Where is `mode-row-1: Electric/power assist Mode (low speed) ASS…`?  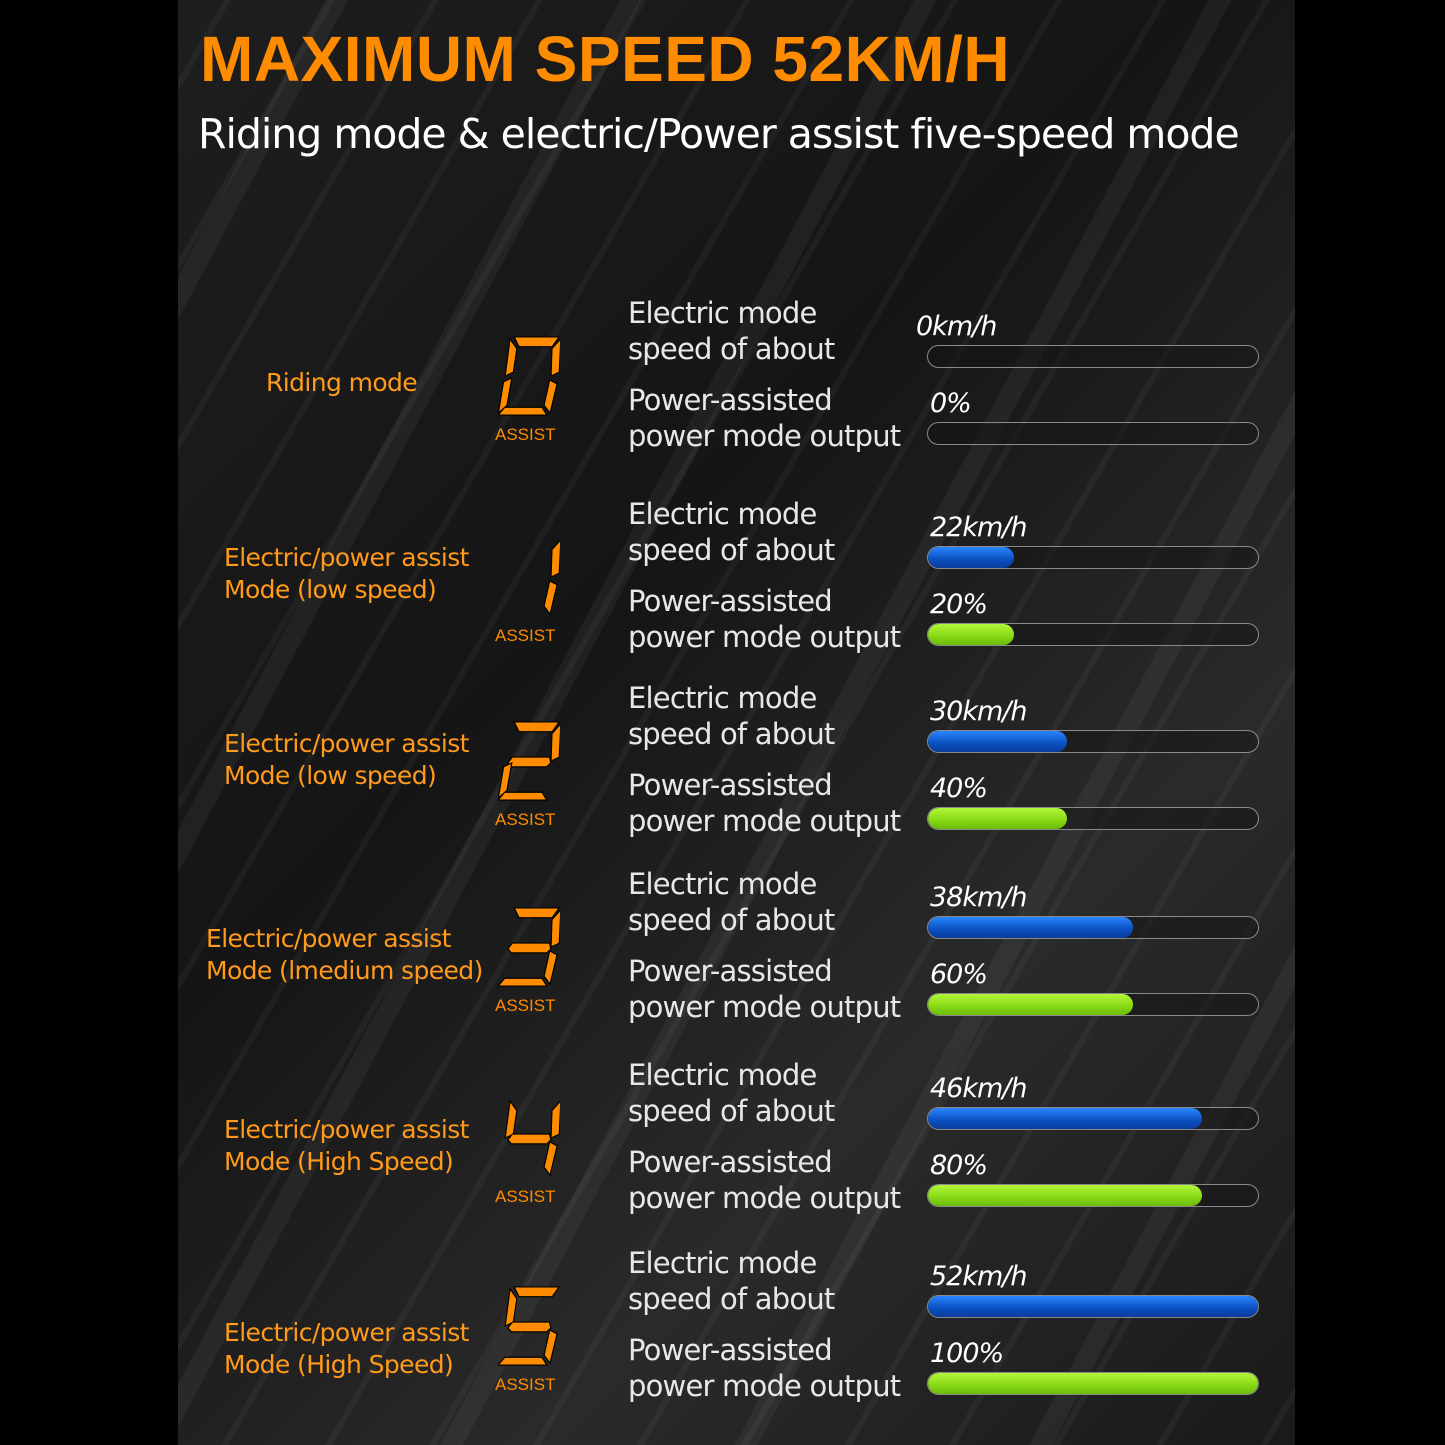
mode-row-1: Electric/power assist Mode (low speed) ASS… is located at coordinates (736, 591).